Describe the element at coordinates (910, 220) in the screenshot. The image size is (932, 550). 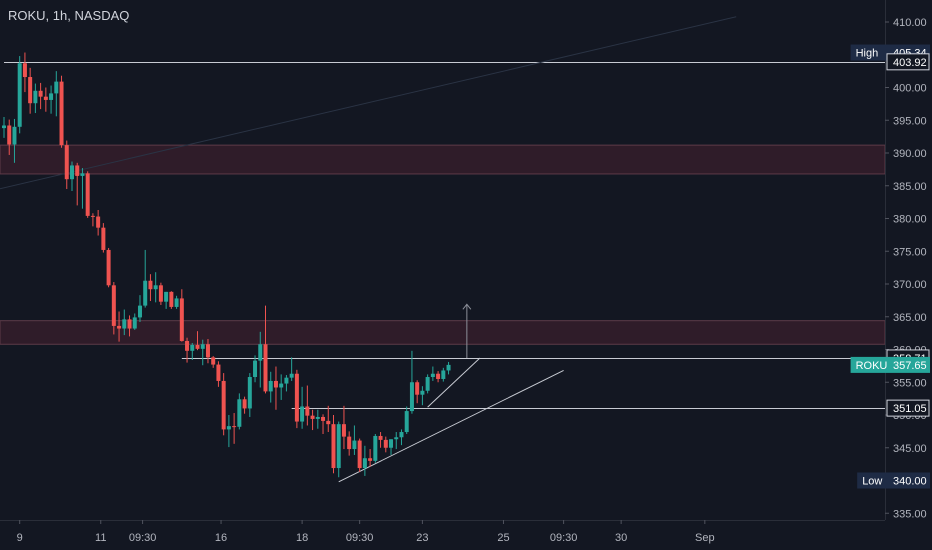
I see `y-tick-label: 380.00` at that location.